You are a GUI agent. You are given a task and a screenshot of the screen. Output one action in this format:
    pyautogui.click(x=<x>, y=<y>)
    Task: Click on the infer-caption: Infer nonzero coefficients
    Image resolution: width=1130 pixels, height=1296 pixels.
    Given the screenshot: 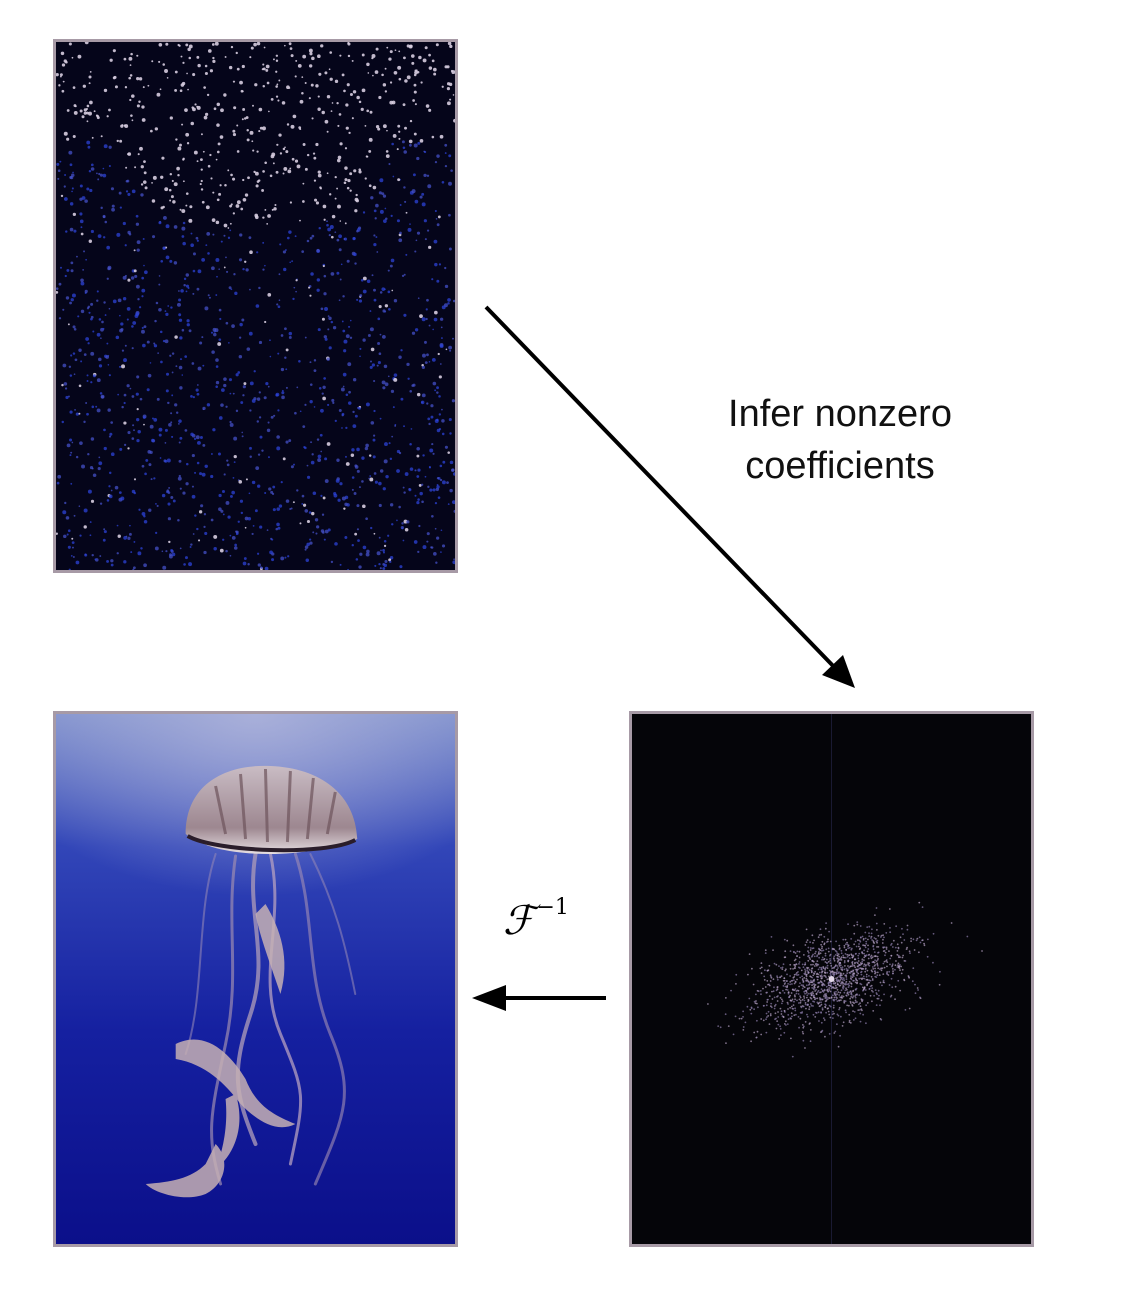 What is the action you would take?
    pyautogui.click(x=840, y=440)
    